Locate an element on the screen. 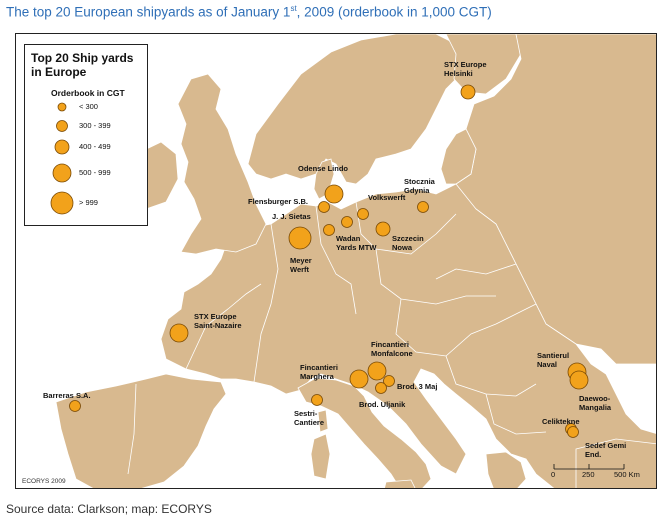  source-note: Source data: Clarkson; map: ECORYS is located at coordinates (109, 509).